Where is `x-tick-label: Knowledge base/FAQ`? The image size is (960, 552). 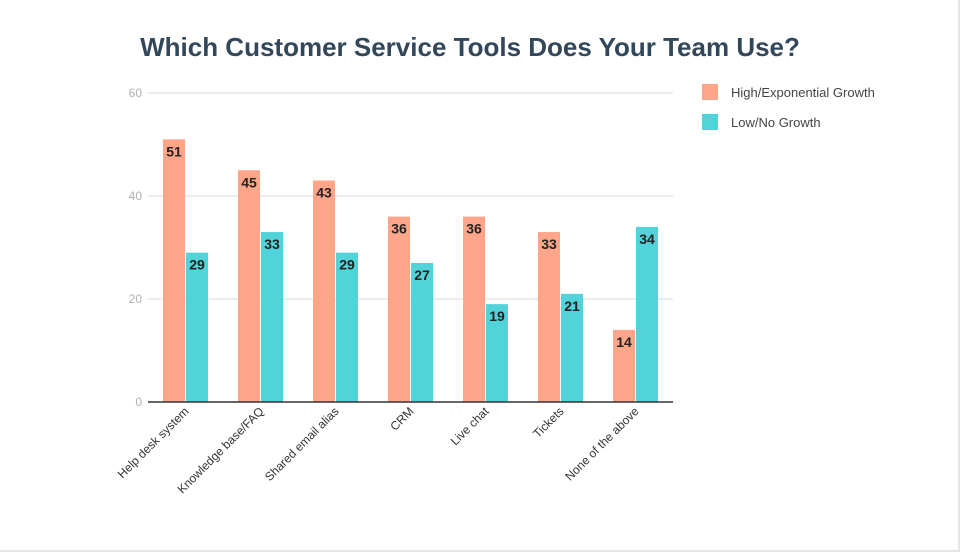 x-tick-label: Knowledge base/FAQ is located at coordinates (221, 450).